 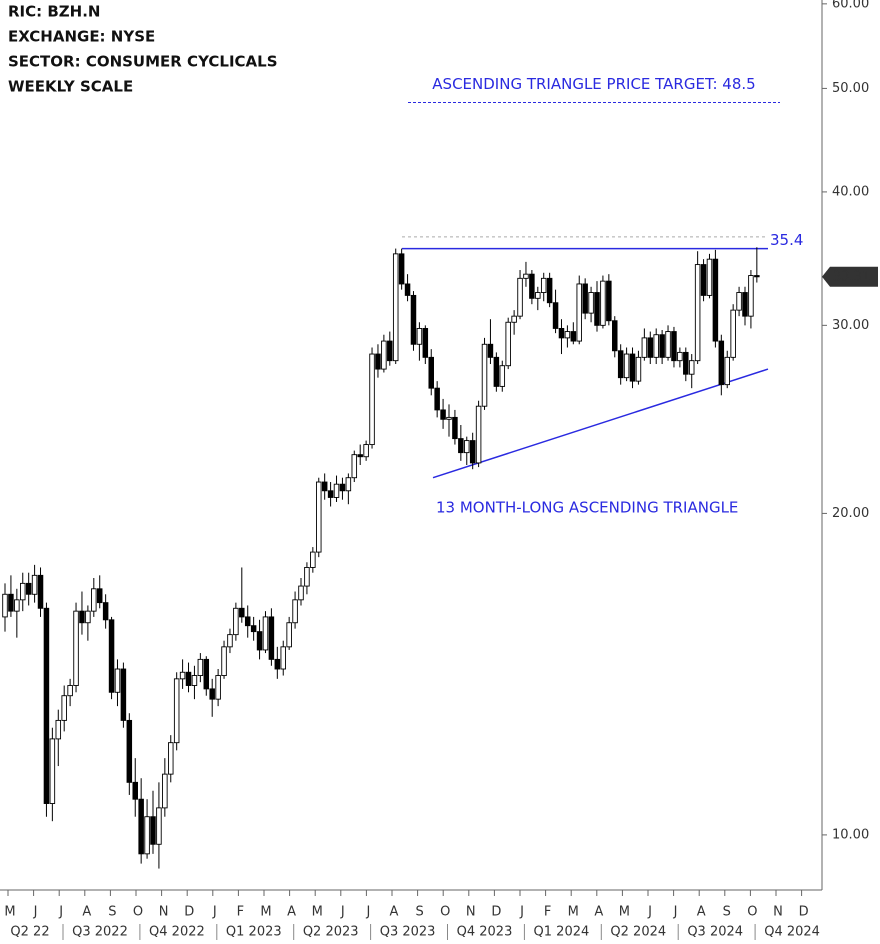 What do you see at coordinates (419, 912) in the screenshot?
I see `month-label: S` at bounding box center [419, 912].